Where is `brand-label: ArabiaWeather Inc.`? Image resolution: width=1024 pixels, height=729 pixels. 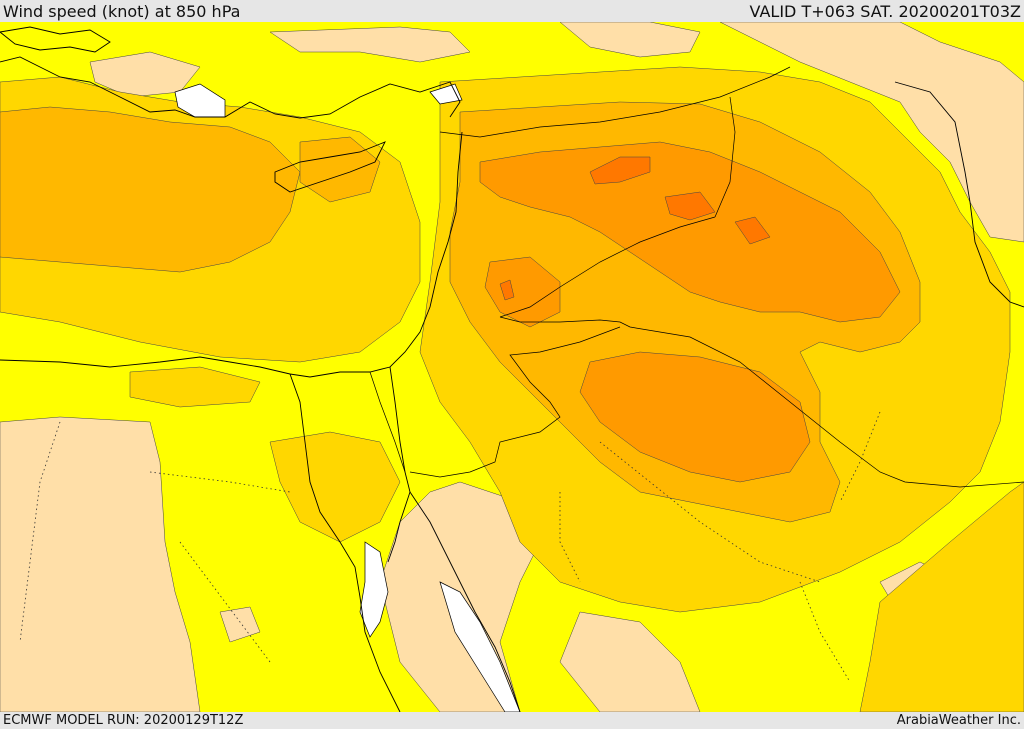 brand-label: ArabiaWeather Inc. is located at coordinates (958, 720).